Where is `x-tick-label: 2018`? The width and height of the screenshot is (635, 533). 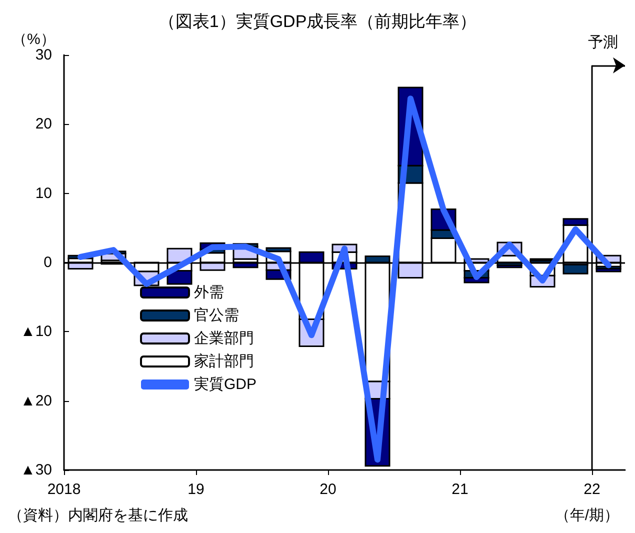
x-tick-label: 2018 is located at coordinates (64, 489).